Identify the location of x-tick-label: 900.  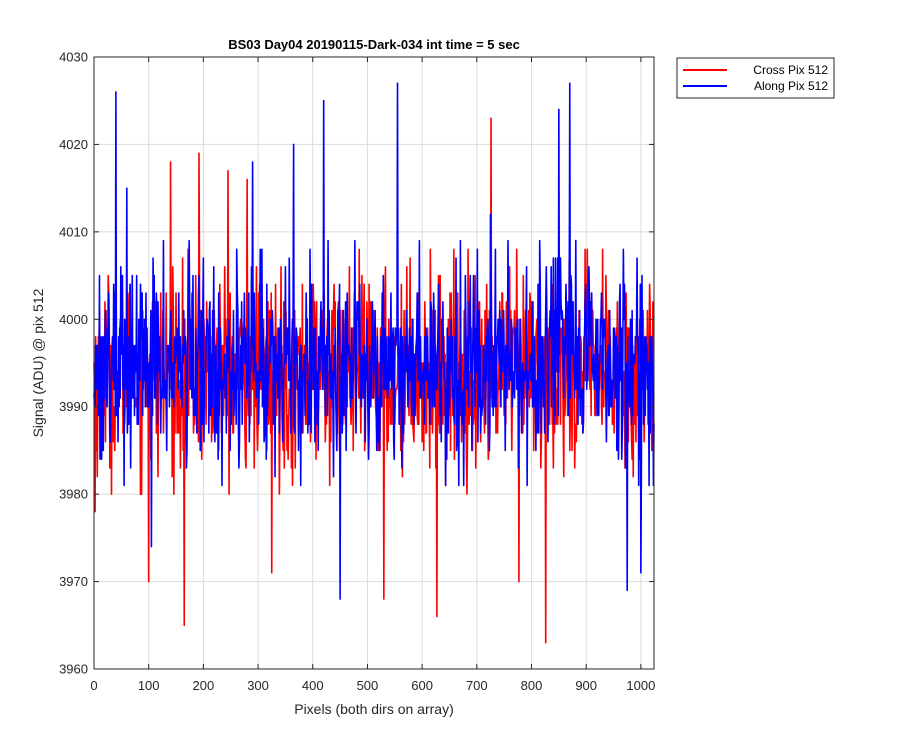
(586, 685).